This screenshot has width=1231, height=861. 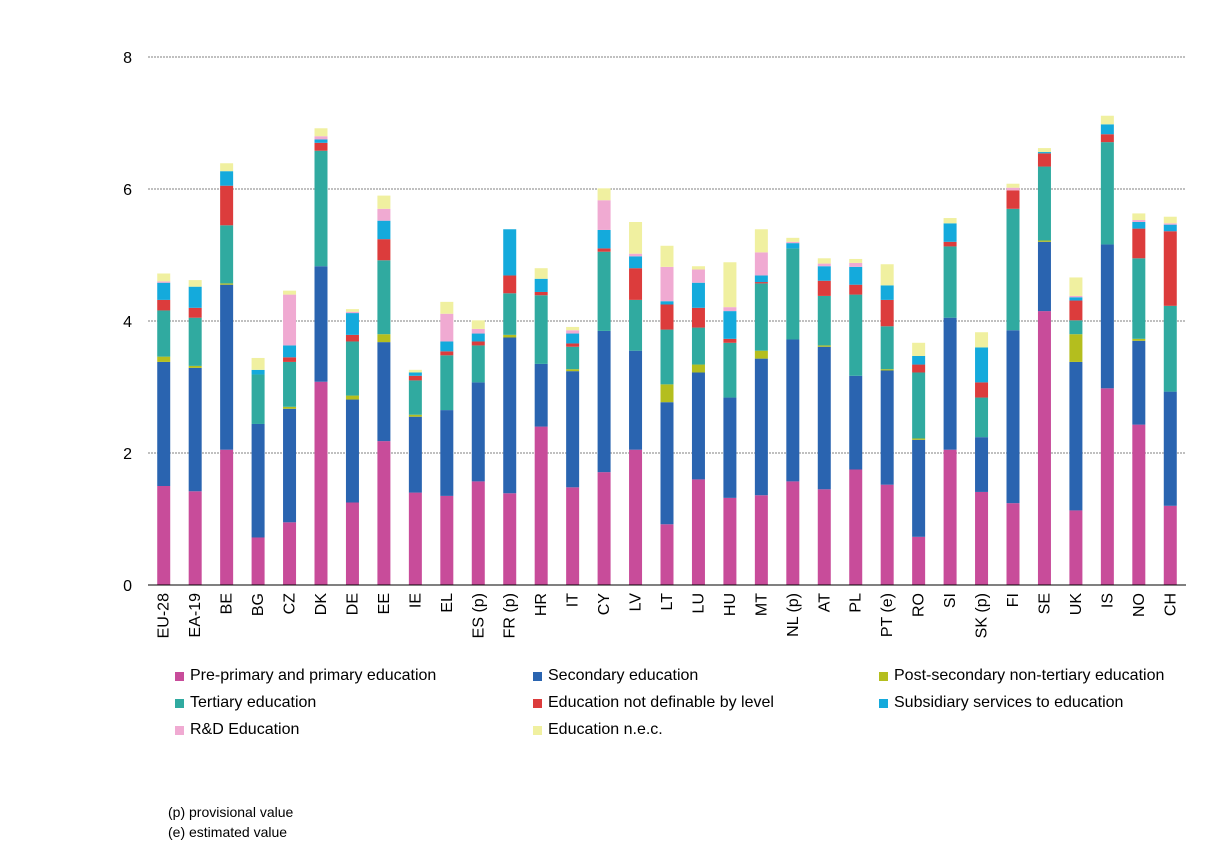 What do you see at coordinates (636, 602) in the screenshot?
I see `x-tick-label: LV` at bounding box center [636, 602].